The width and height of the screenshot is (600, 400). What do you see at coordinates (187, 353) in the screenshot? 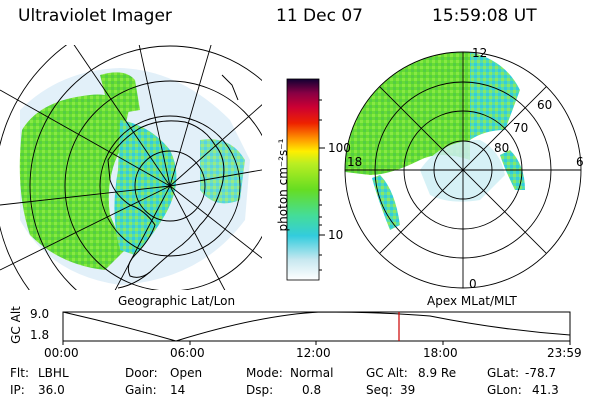
I see `orbit-xtick-1: 06:00` at bounding box center [187, 353].